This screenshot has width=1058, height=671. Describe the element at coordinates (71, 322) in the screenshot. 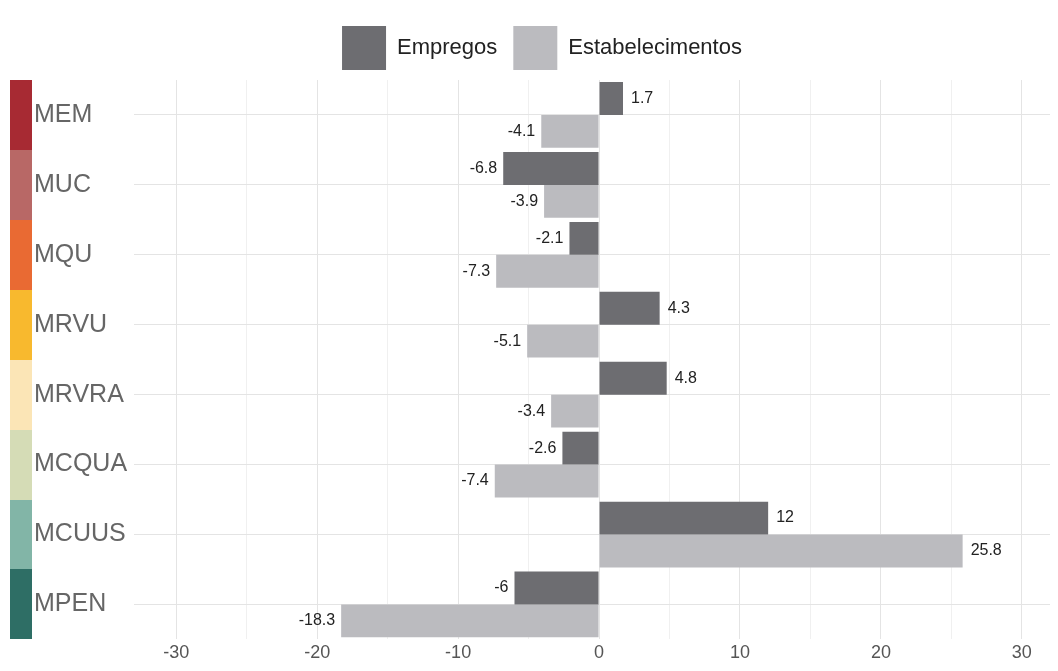

I see `y-tick-label: MRVU` at that location.